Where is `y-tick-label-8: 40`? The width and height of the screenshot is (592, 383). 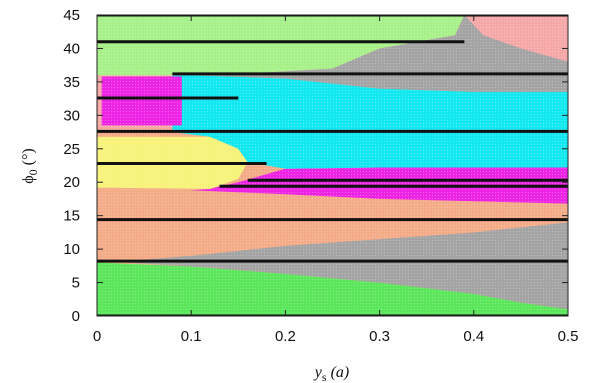 y-tick-label-8: 40 is located at coordinates (71, 48).